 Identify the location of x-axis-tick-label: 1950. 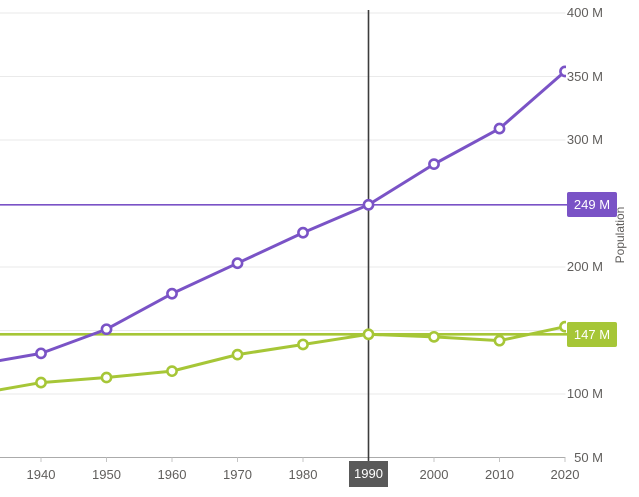
(106, 474).